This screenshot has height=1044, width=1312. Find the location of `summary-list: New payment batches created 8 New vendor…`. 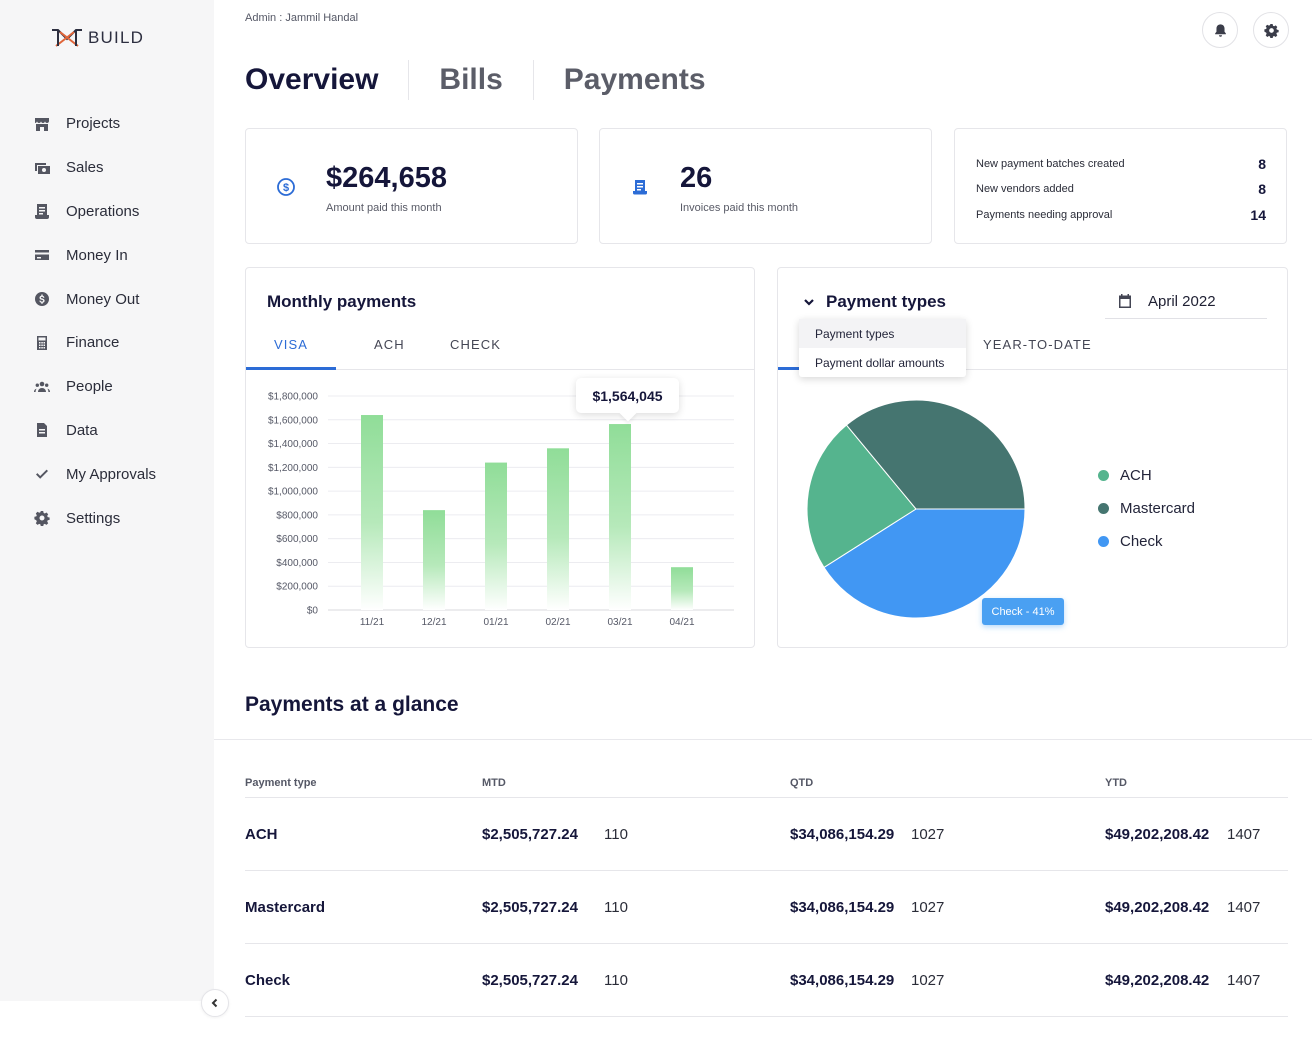

summary-list: New payment batches created 8 New vendor… is located at coordinates (1121, 189).